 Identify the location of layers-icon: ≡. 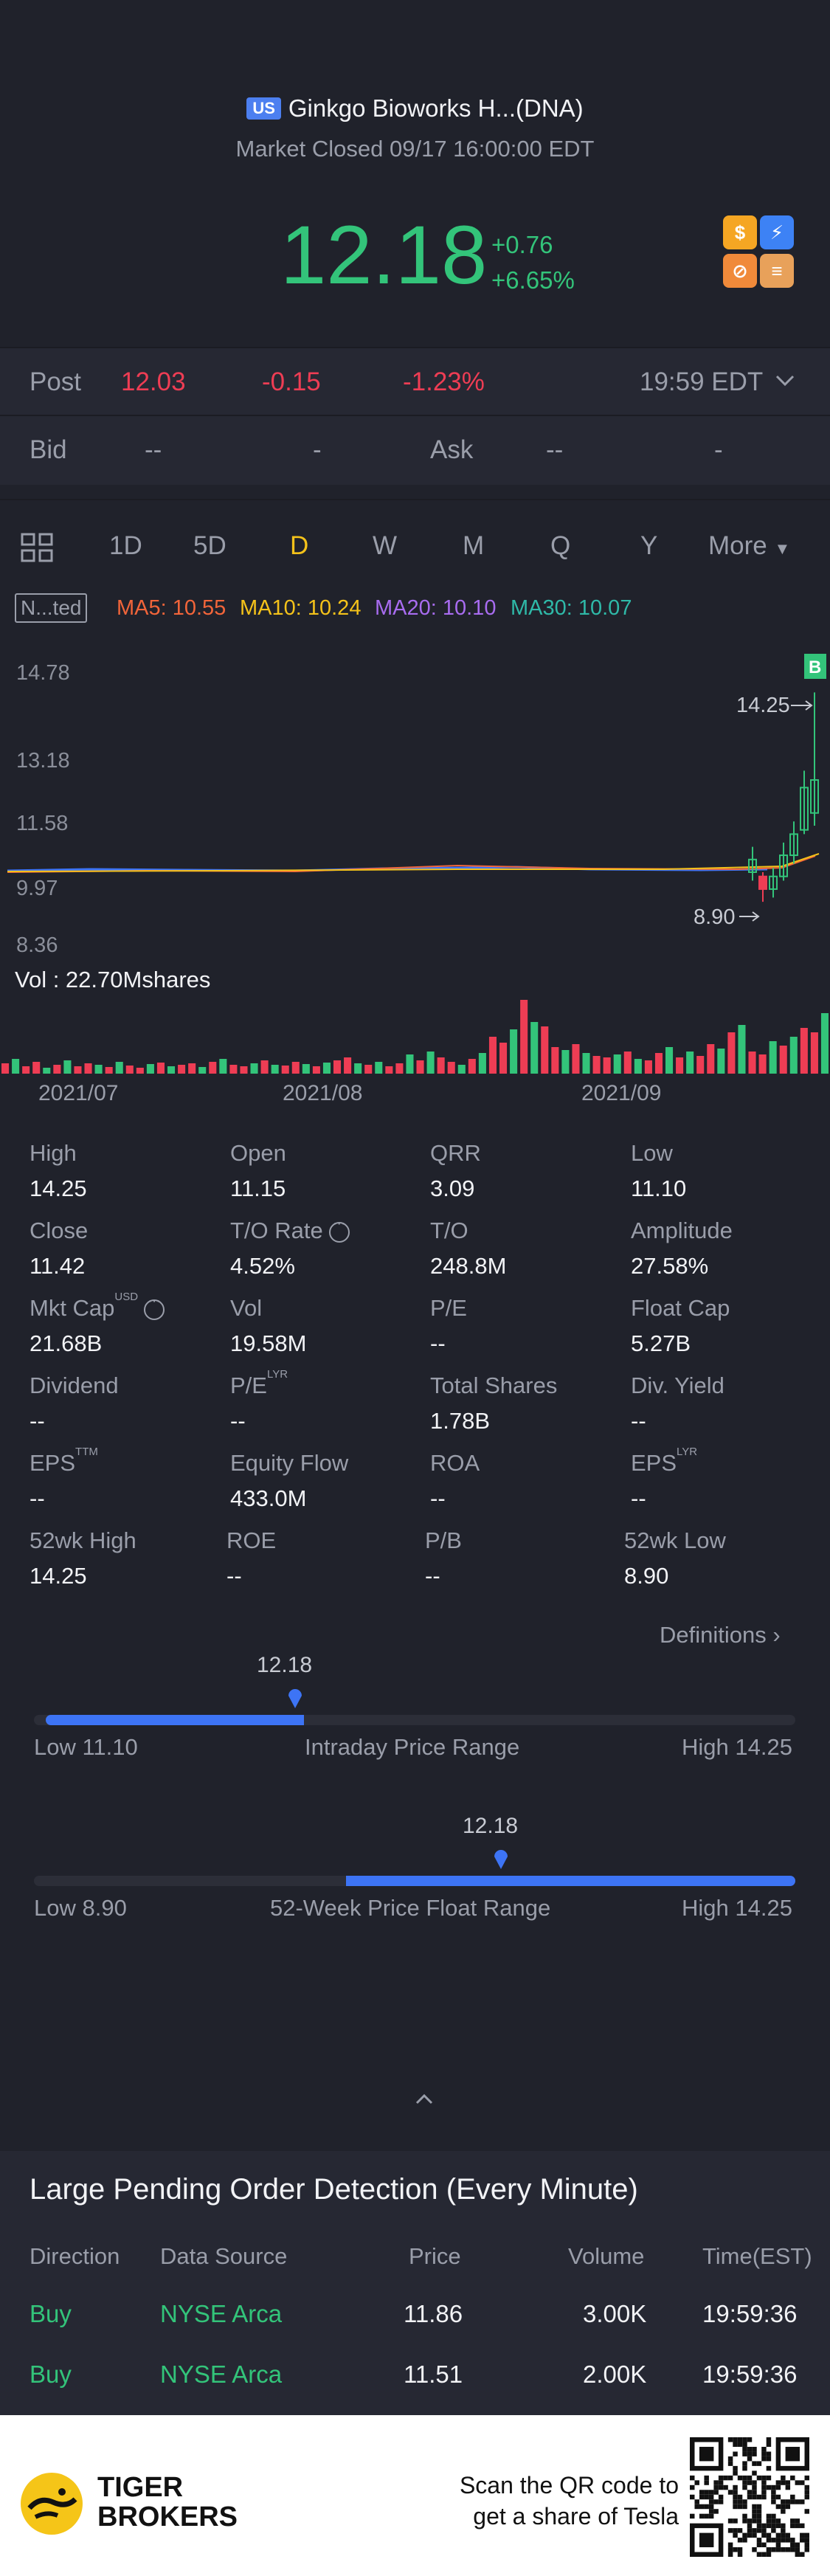
(777, 271).